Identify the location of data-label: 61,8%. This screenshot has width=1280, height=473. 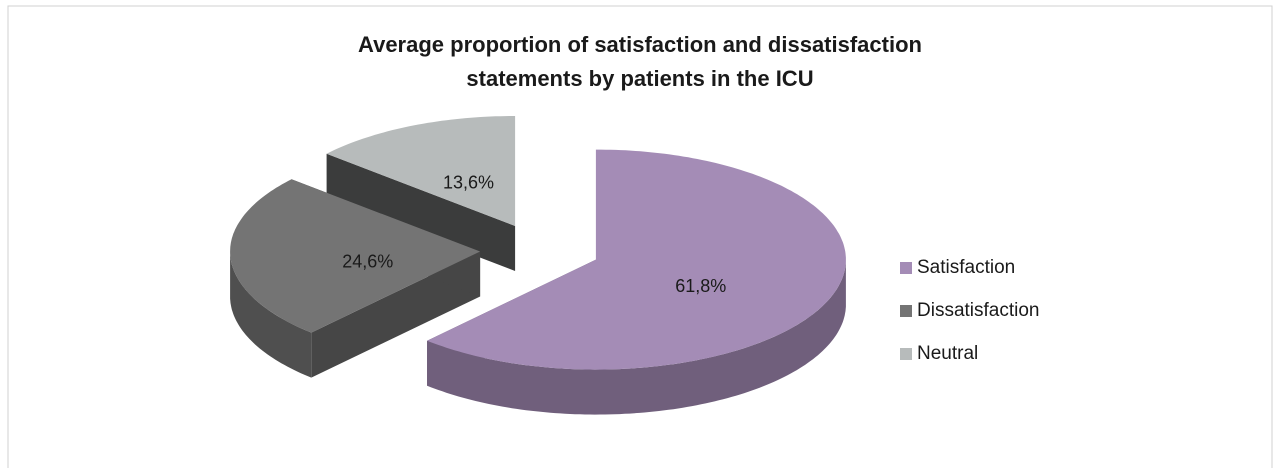
(700, 286).